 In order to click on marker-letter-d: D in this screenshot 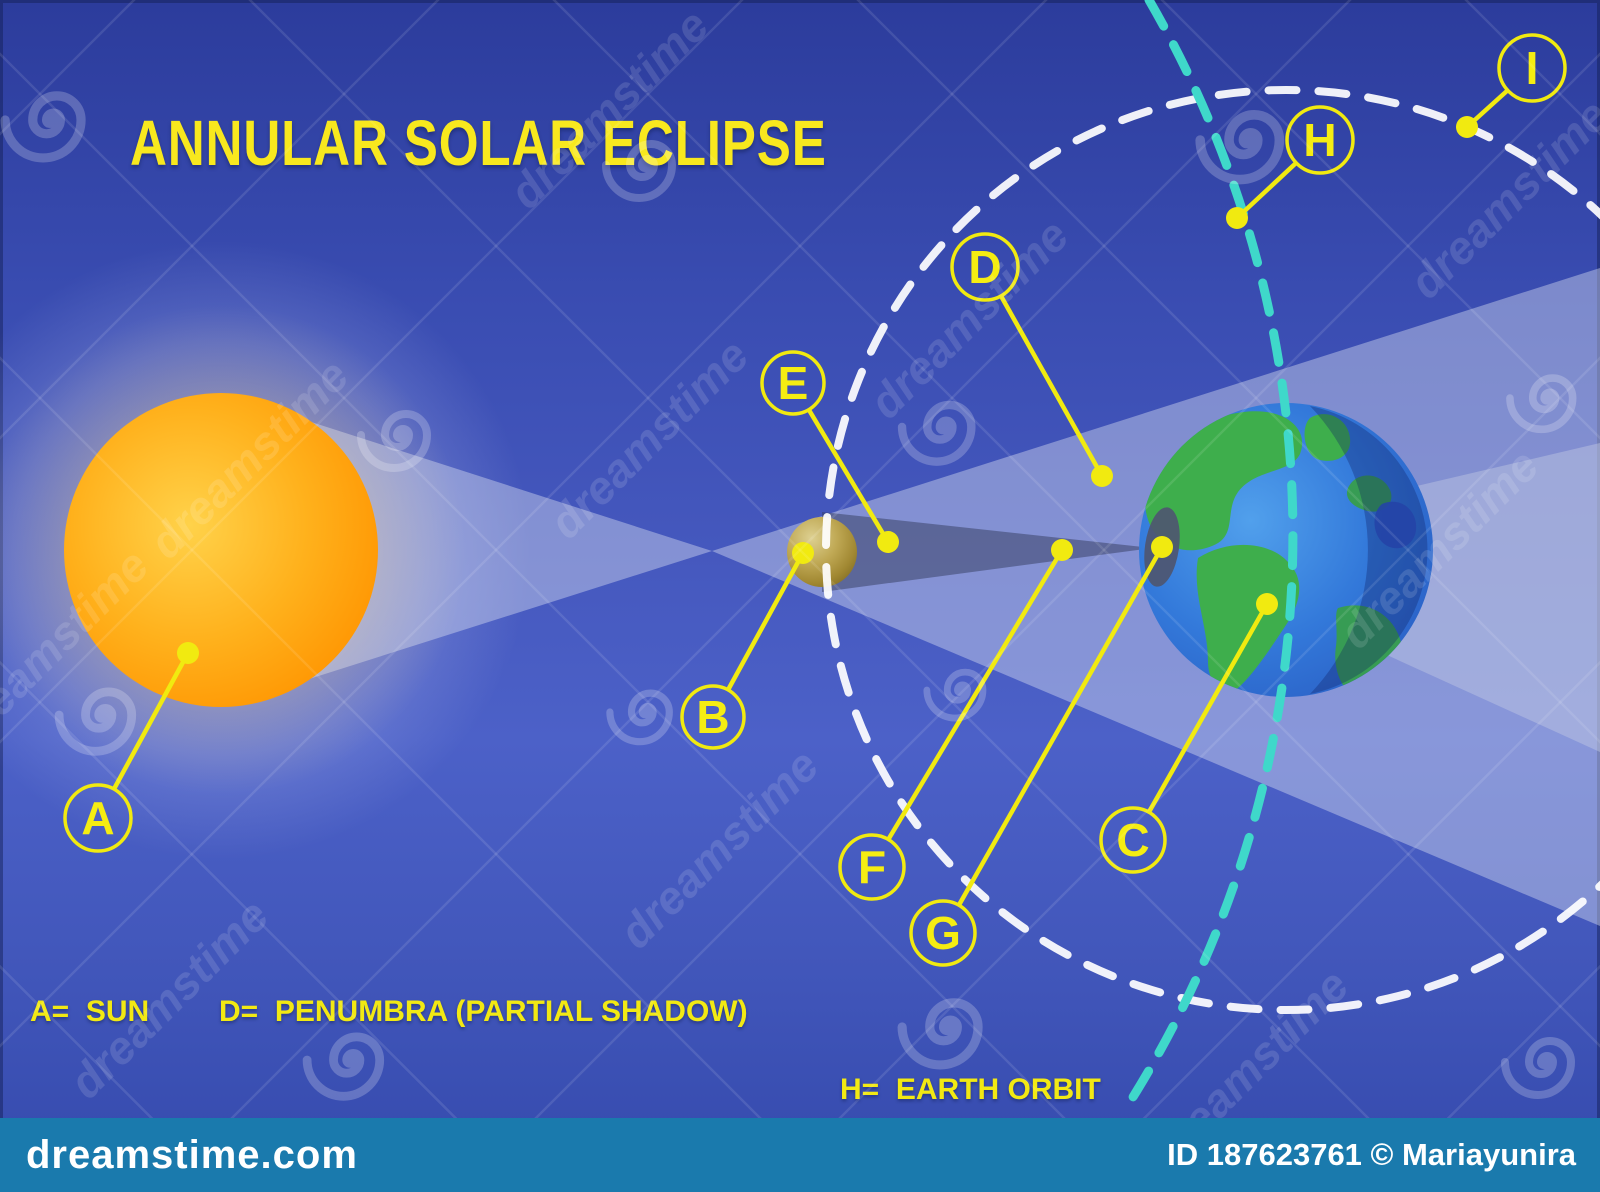, I will do `click(984, 267)`.